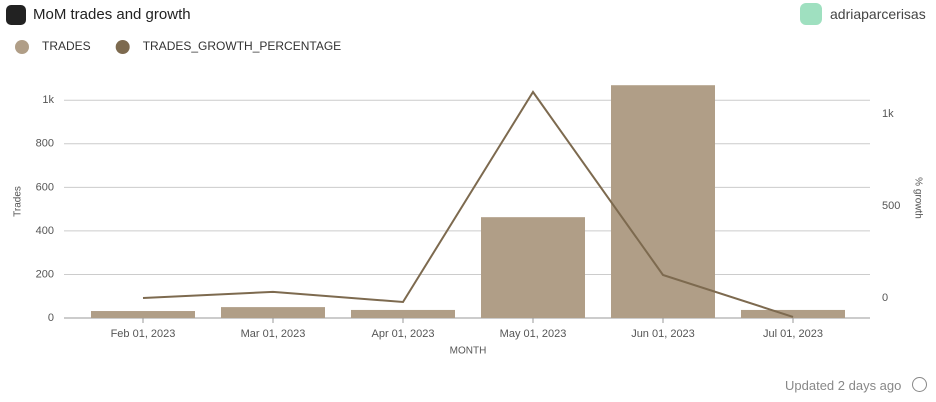  Describe the element at coordinates (16, 15) in the screenshot. I see `logo` at that location.